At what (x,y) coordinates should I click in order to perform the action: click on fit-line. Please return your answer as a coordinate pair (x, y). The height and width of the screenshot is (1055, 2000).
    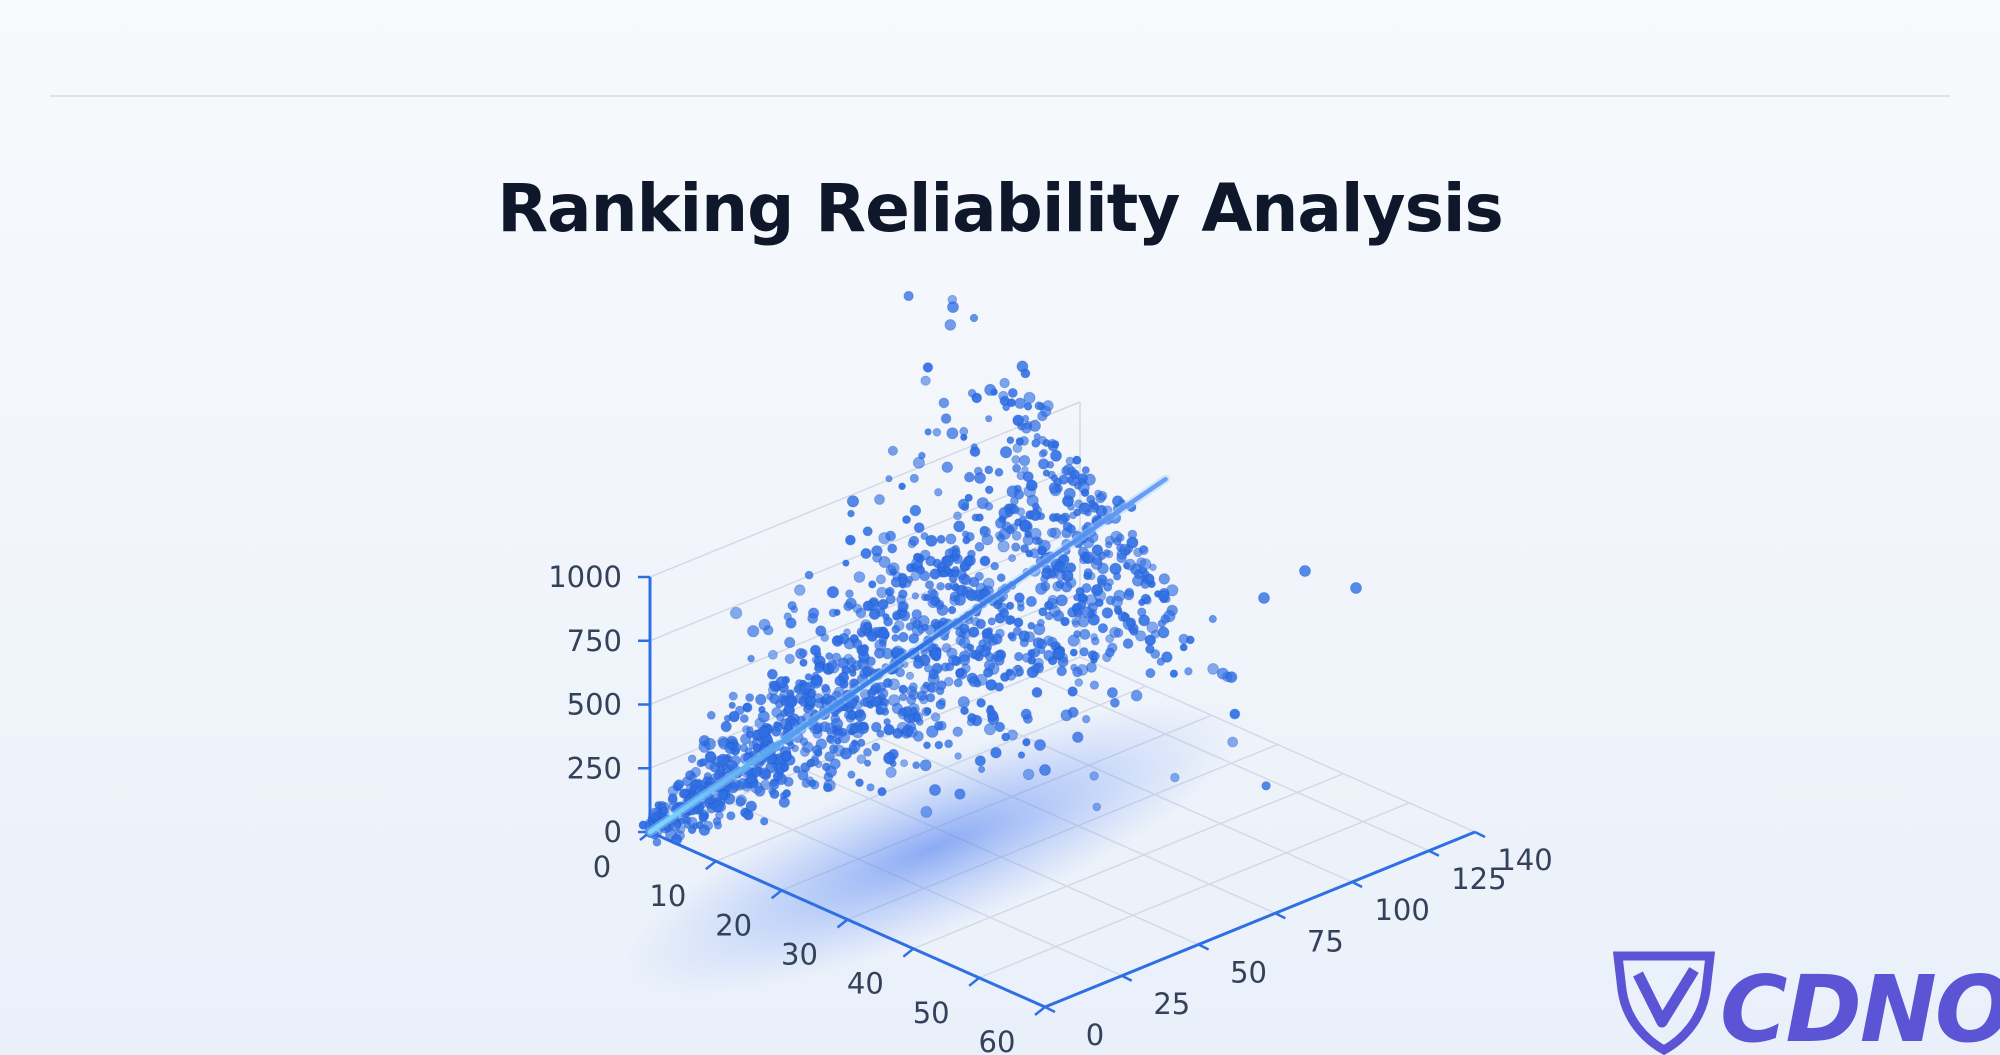
    Looking at the image, I should click on (907, 655).